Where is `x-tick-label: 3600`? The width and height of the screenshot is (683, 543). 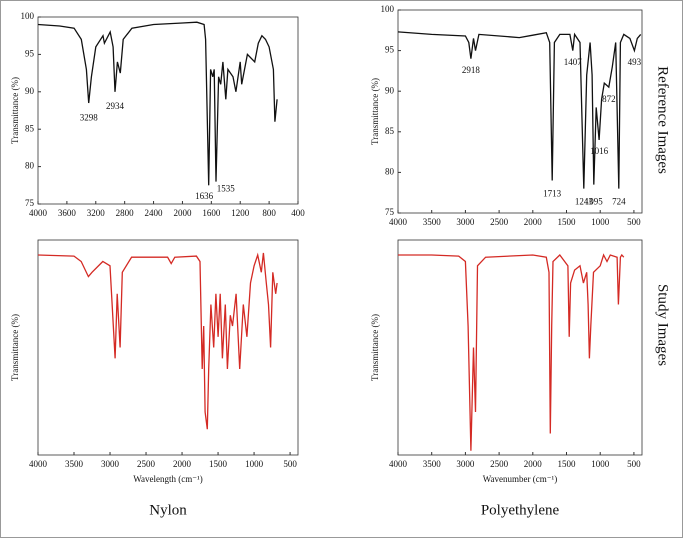 x-tick-label: 3600 is located at coordinates (67, 213).